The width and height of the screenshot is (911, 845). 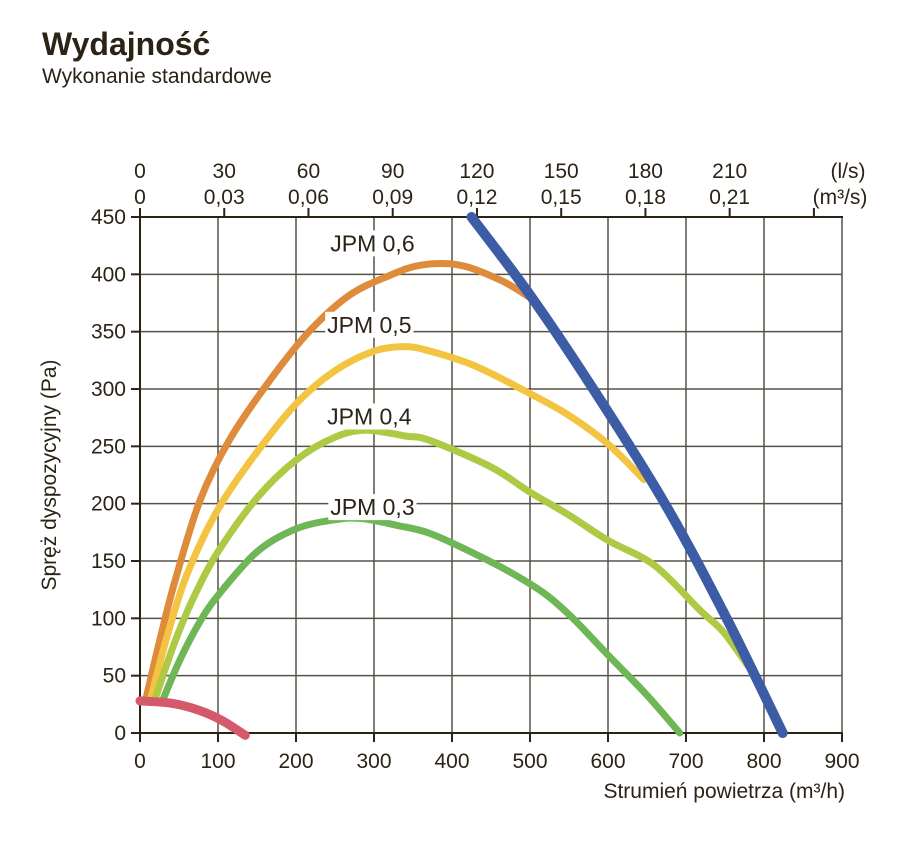 I want to click on bottom-axis-tick-label: 0, so click(x=140, y=761).